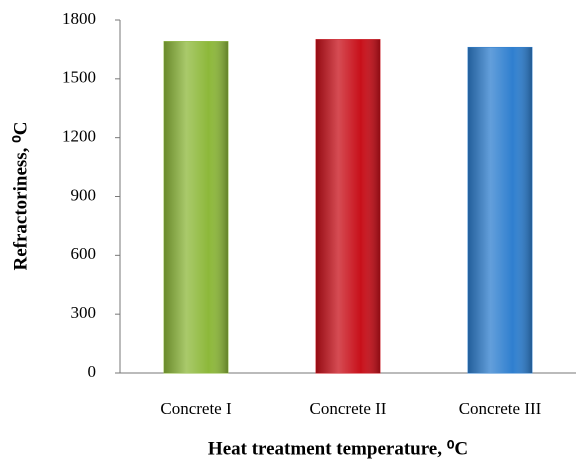  Describe the element at coordinates (84, 194) in the screenshot. I see `y-tick-label: 900` at that location.